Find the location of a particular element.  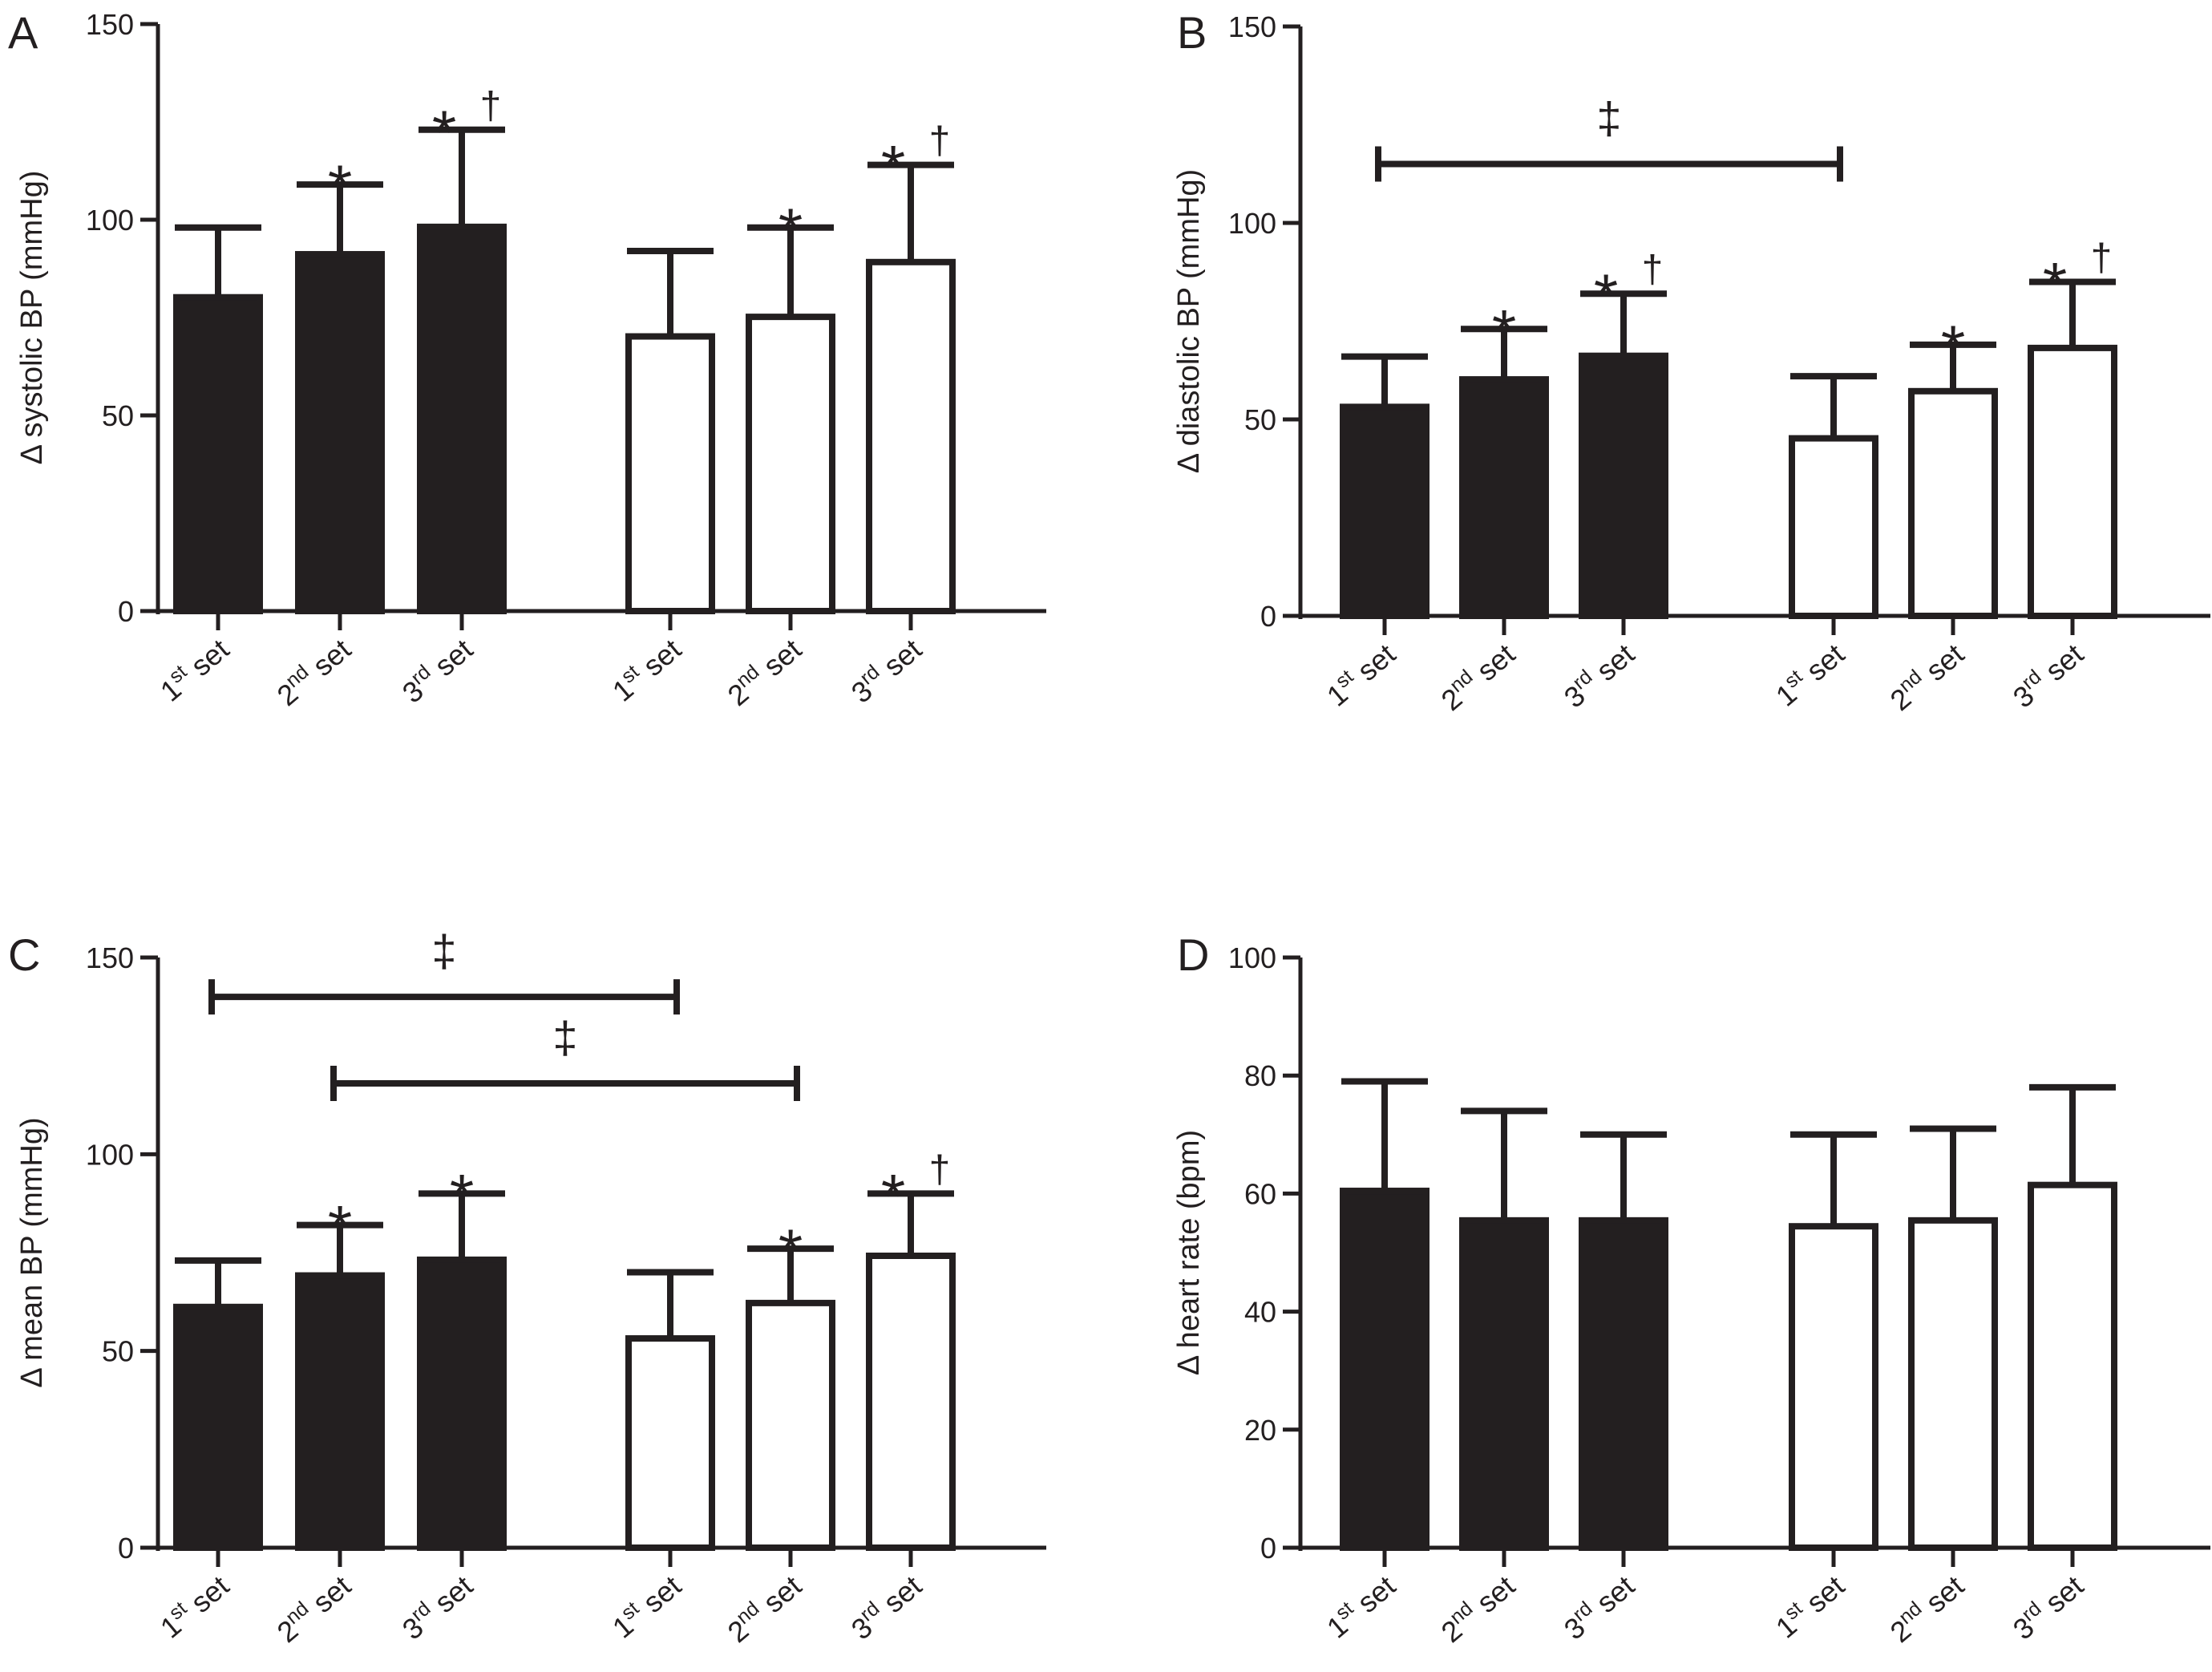

y-tick-label: 40 is located at coordinates (1260, 1312).